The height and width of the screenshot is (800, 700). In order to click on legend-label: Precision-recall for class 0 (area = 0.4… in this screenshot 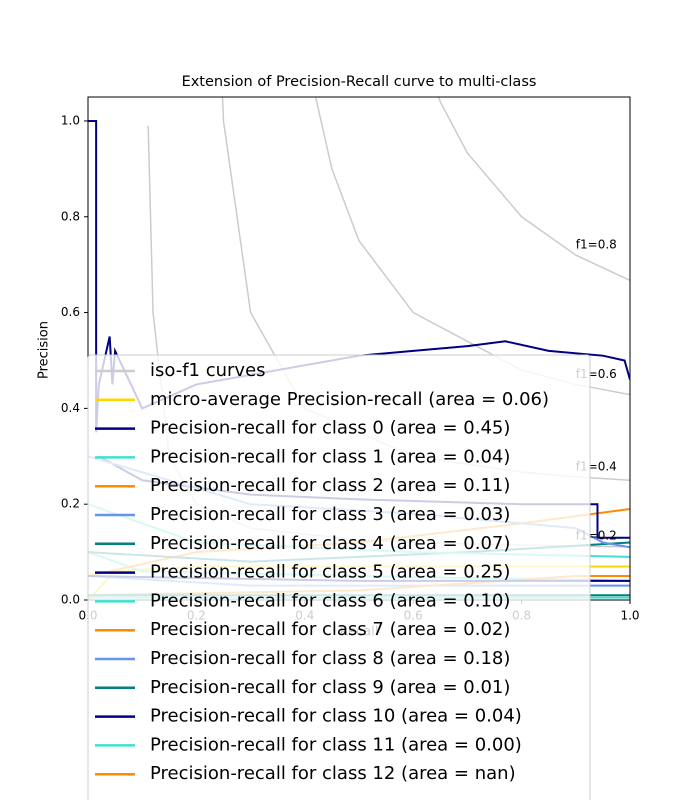, I will do `click(330, 428)`.